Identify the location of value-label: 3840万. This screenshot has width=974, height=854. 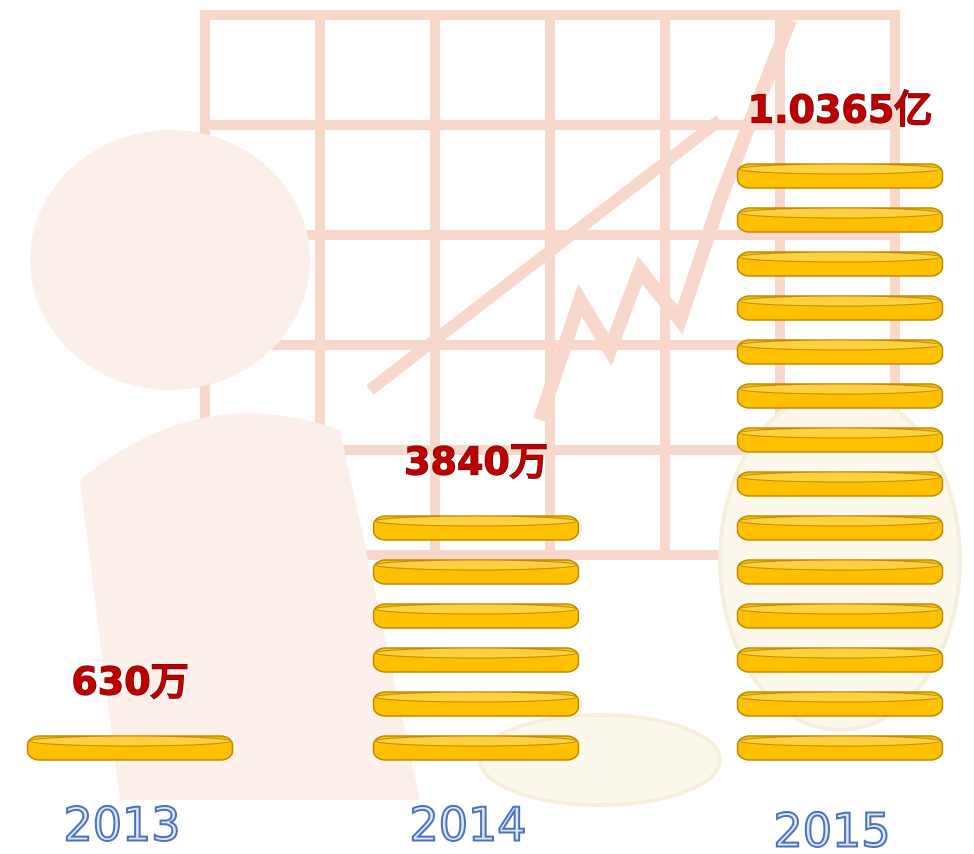
(476, 462).